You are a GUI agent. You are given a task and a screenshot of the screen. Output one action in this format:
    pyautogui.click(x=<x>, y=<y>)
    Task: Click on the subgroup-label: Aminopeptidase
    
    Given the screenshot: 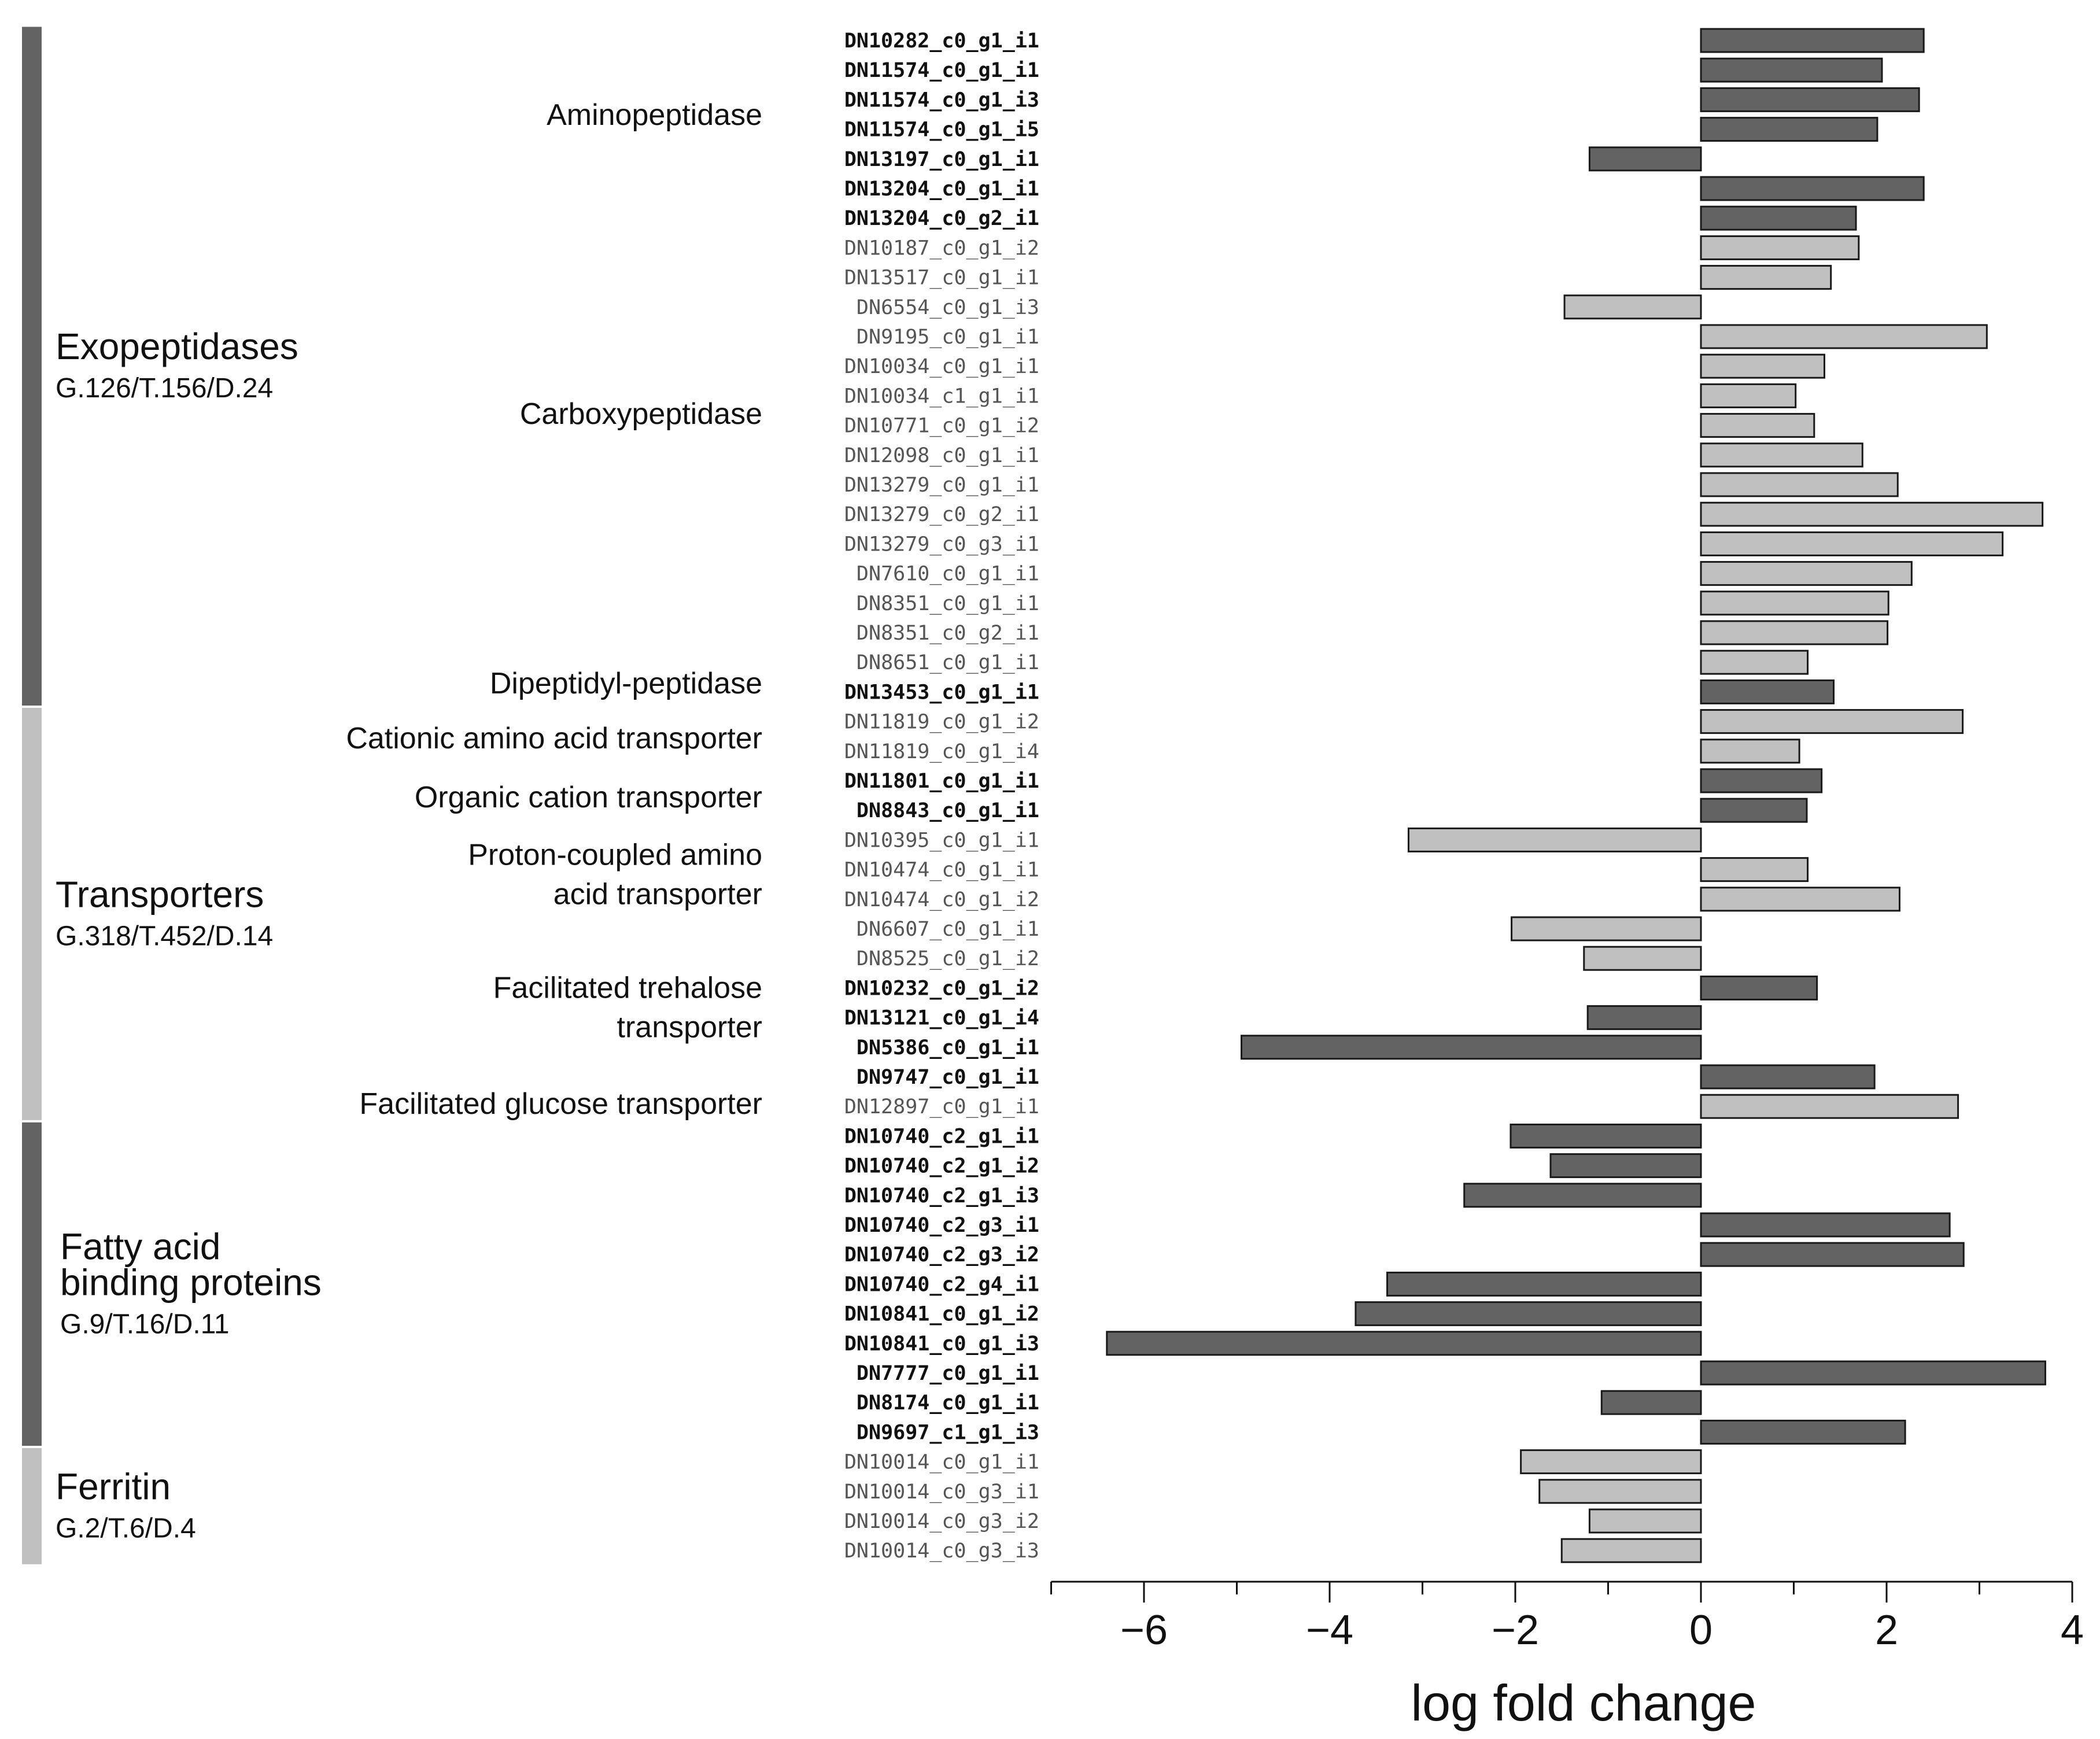 What is the action you would take?
    pyautogui.click(x=654, y=115)
    